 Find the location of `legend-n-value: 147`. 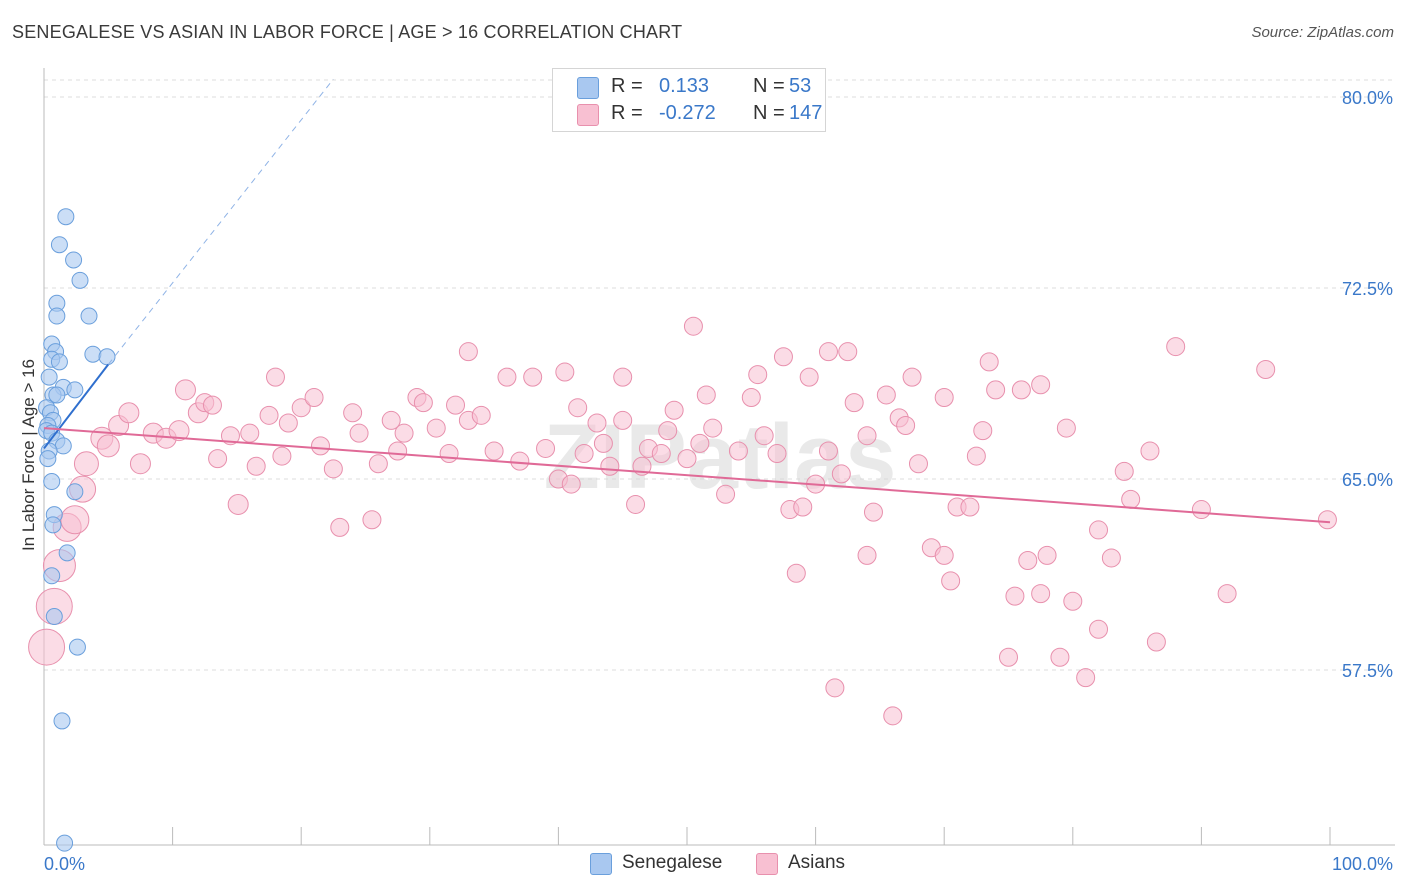

legend-n-value: 147 is located at coordinates (806, 113).